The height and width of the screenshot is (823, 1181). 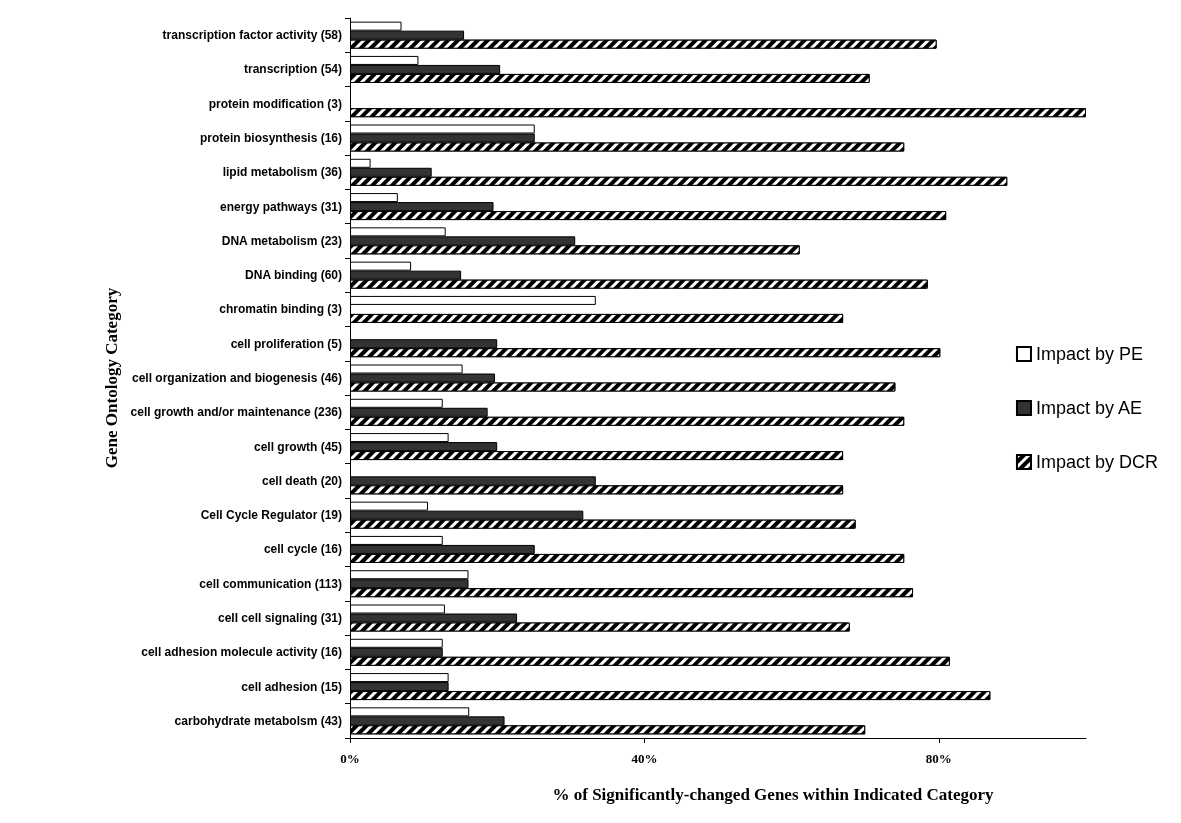 I want to click on y-tick-label: DNA binding (60), so click(x=293, y=275).